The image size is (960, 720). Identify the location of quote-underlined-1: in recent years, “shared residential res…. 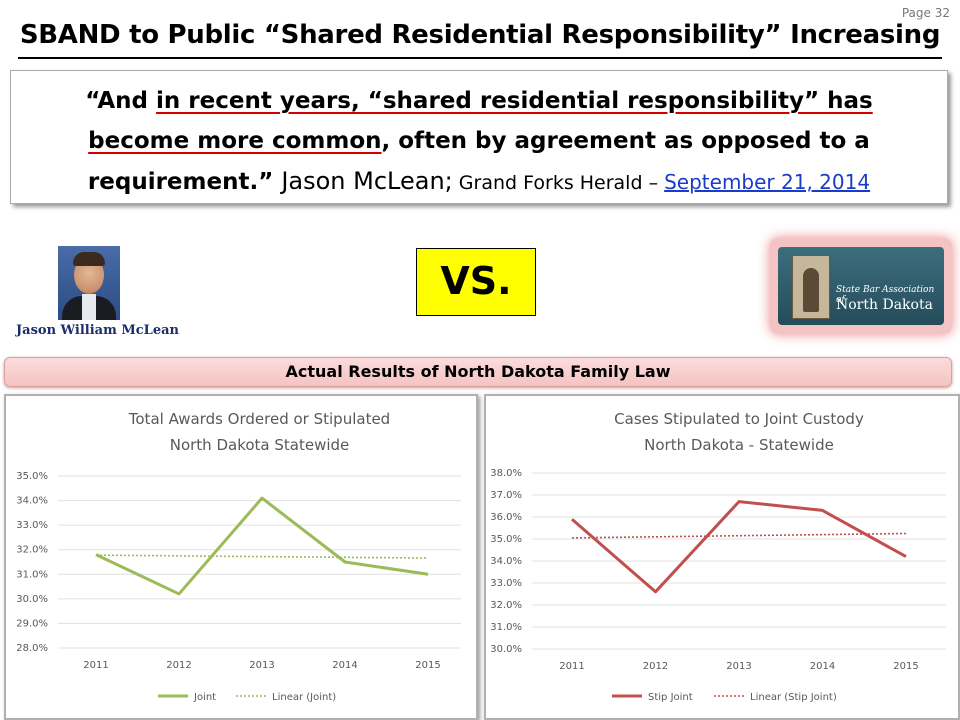
(514, 101).